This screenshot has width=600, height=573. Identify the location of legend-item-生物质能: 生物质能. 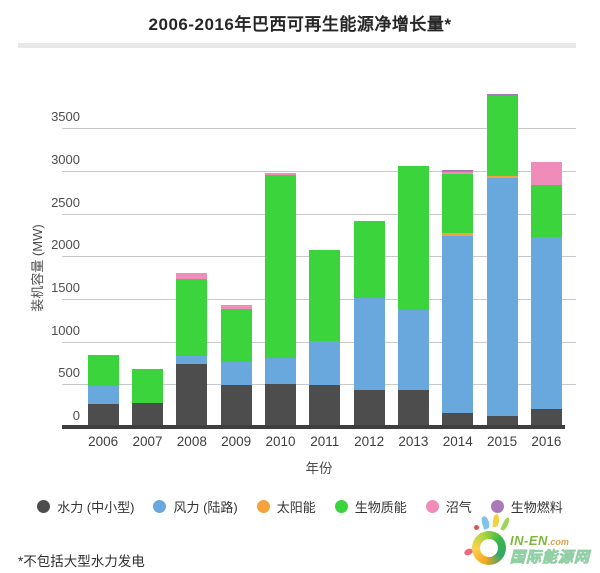
(370, 506).